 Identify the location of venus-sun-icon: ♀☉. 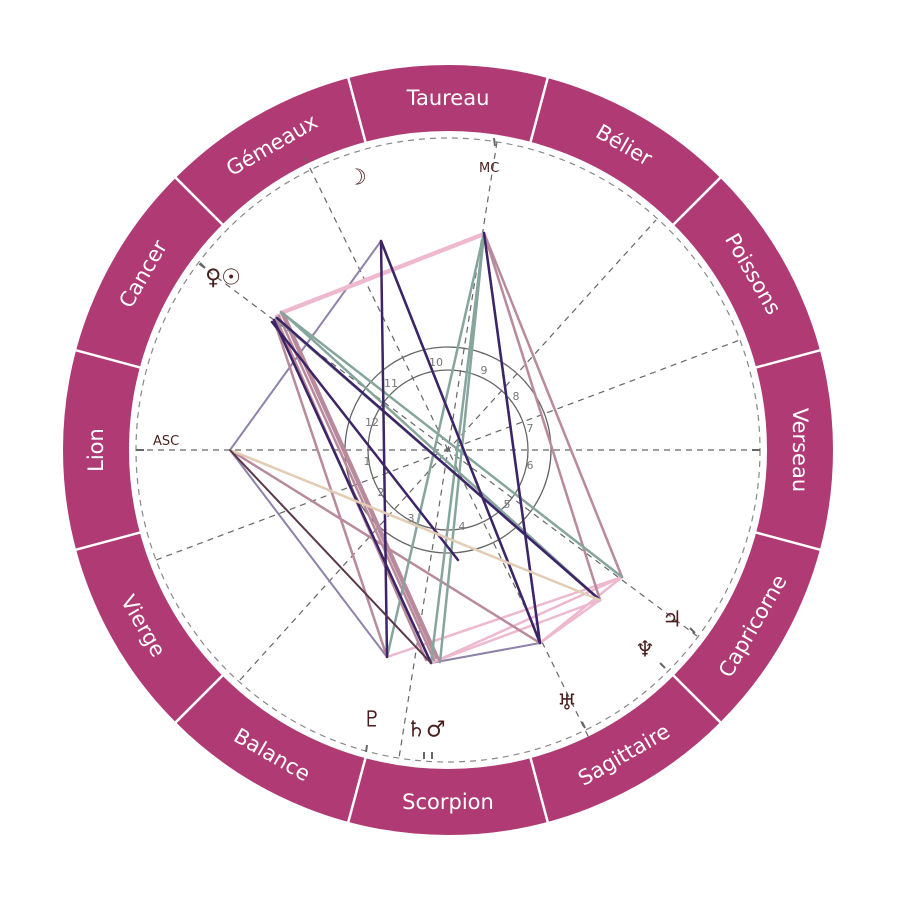
(223, 278).